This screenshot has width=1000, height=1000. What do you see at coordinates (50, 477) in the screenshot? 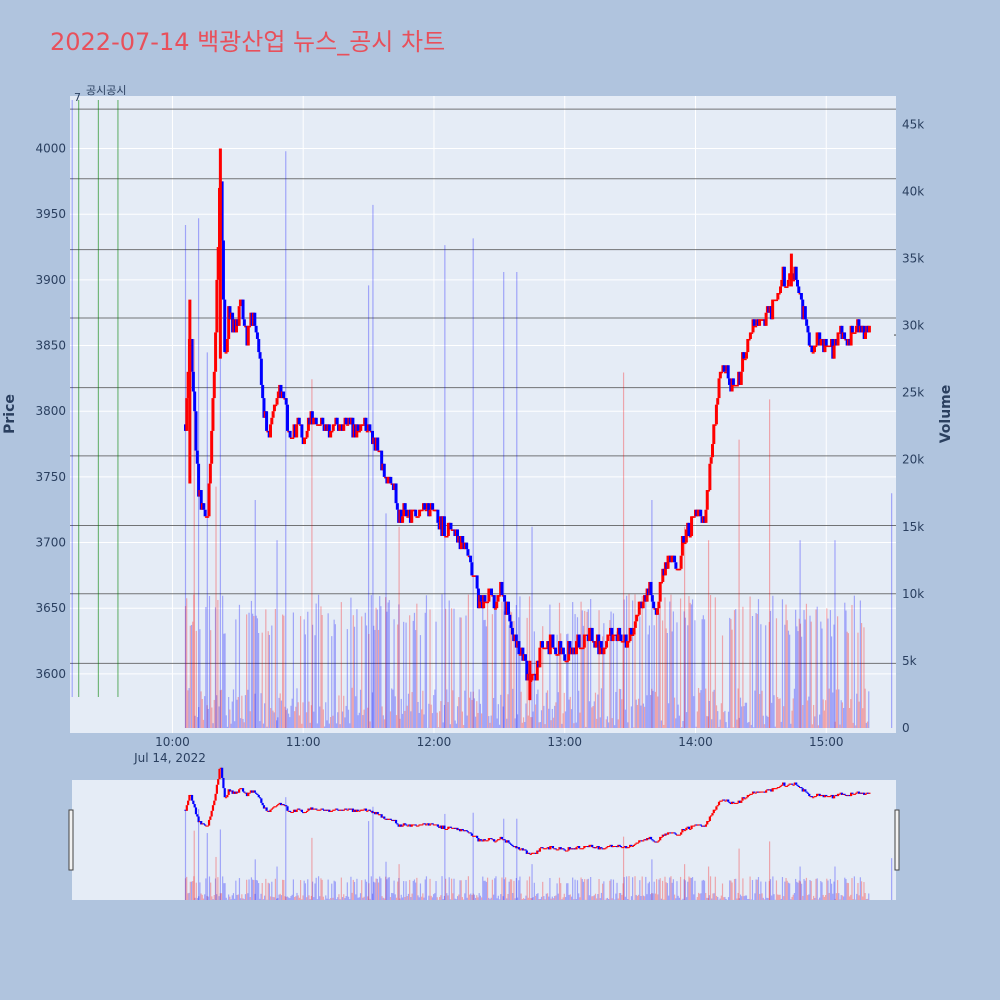
I see `price-tick-label: 3750` at bounding box center [50, 477].